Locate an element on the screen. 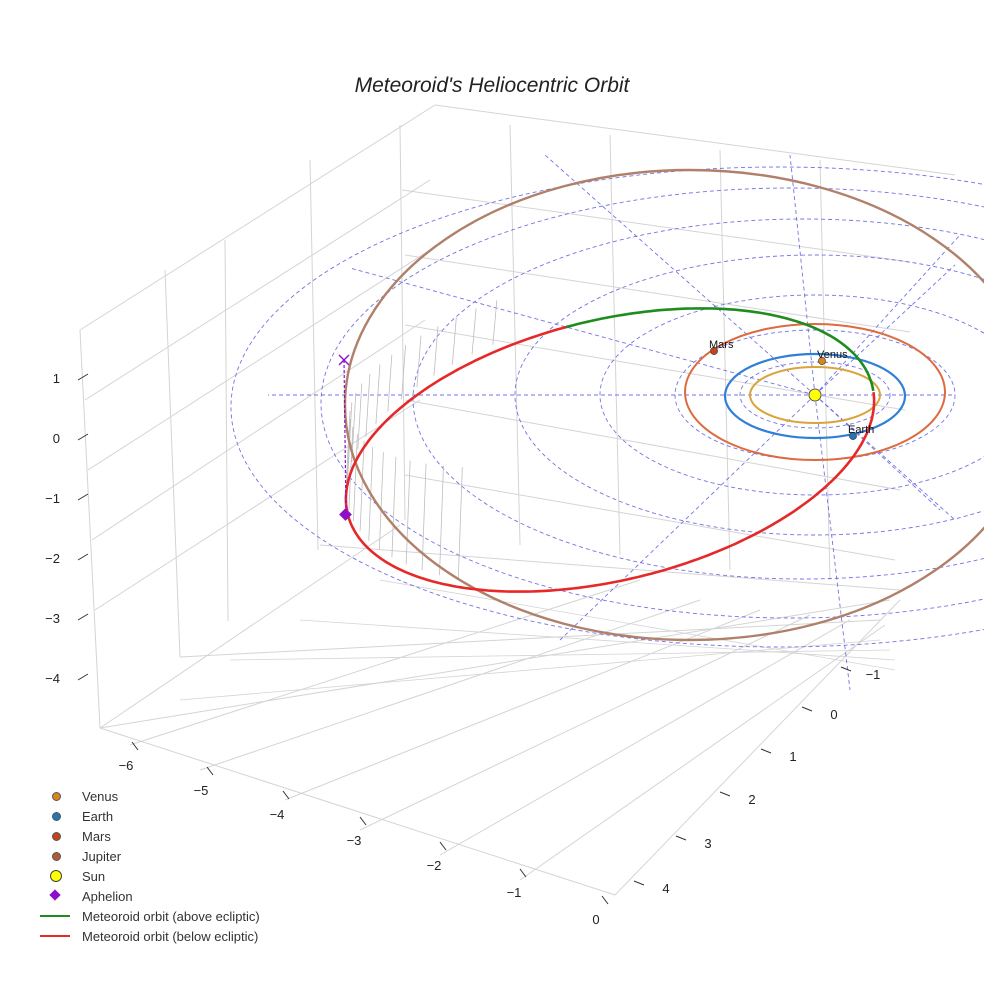  x-tick-label: 0 is located at coordinates (595, 919).